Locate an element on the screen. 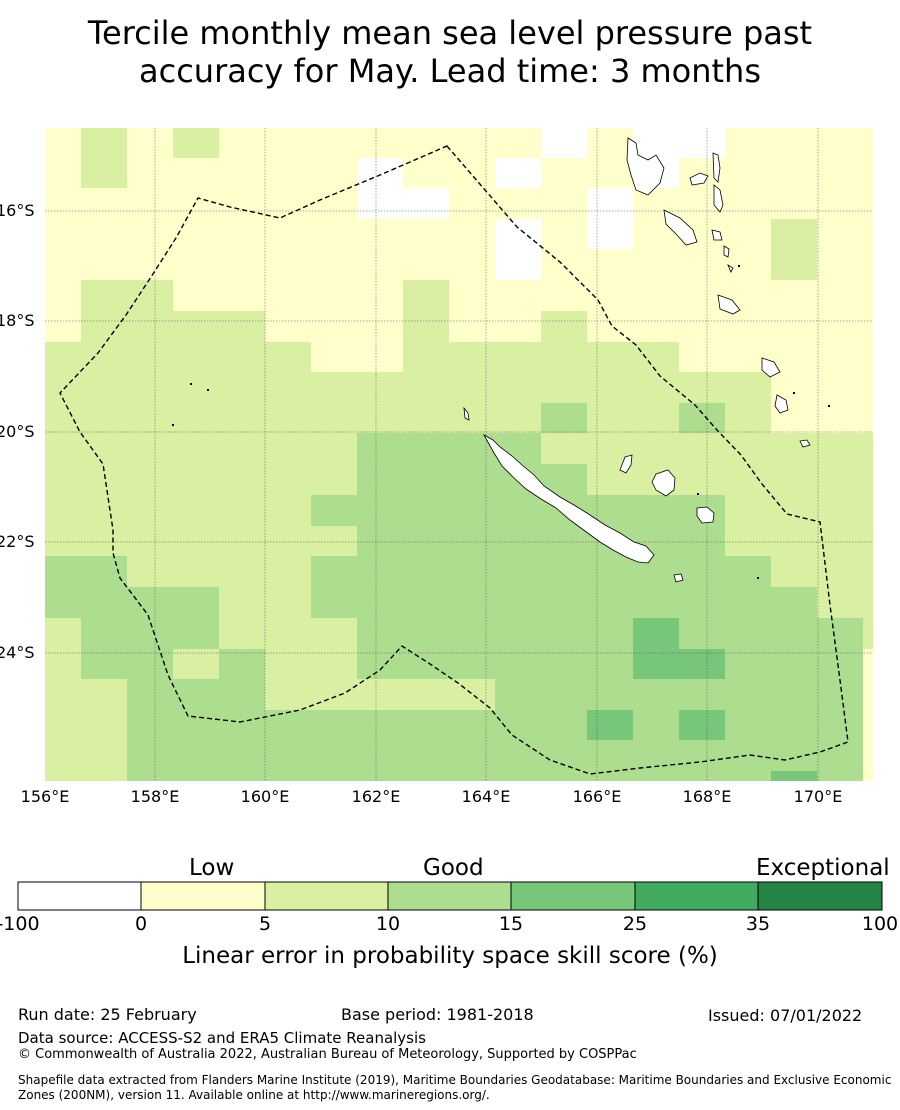 The height and width of the screenshot is (1110, 900). efate is located at coordinates (729, 304).